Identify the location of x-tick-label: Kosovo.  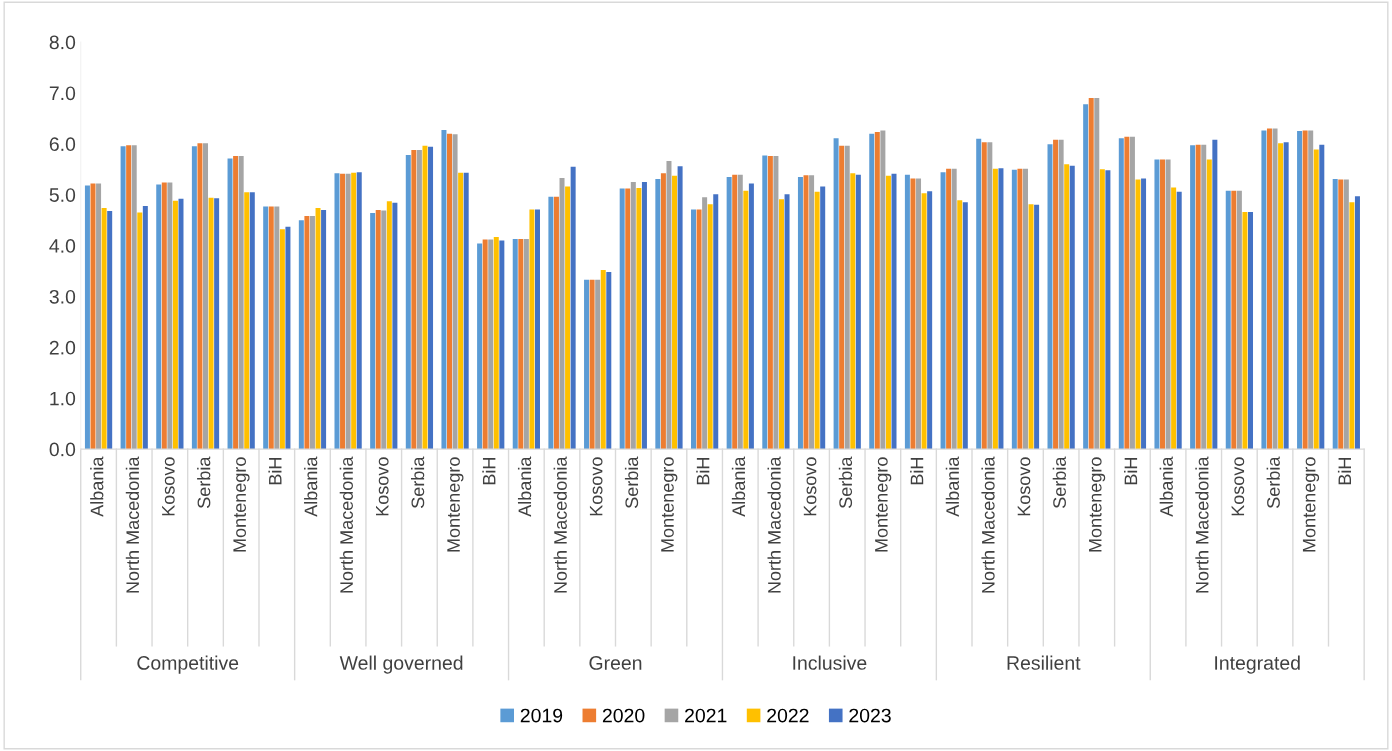
(1238, 486).